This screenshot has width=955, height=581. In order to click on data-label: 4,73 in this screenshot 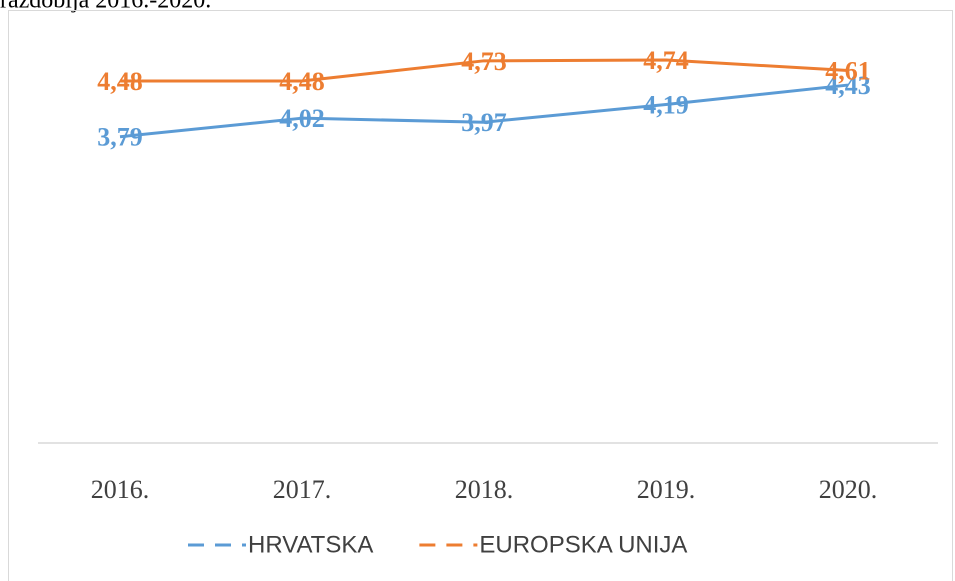, I will do `click(484, 61)`.